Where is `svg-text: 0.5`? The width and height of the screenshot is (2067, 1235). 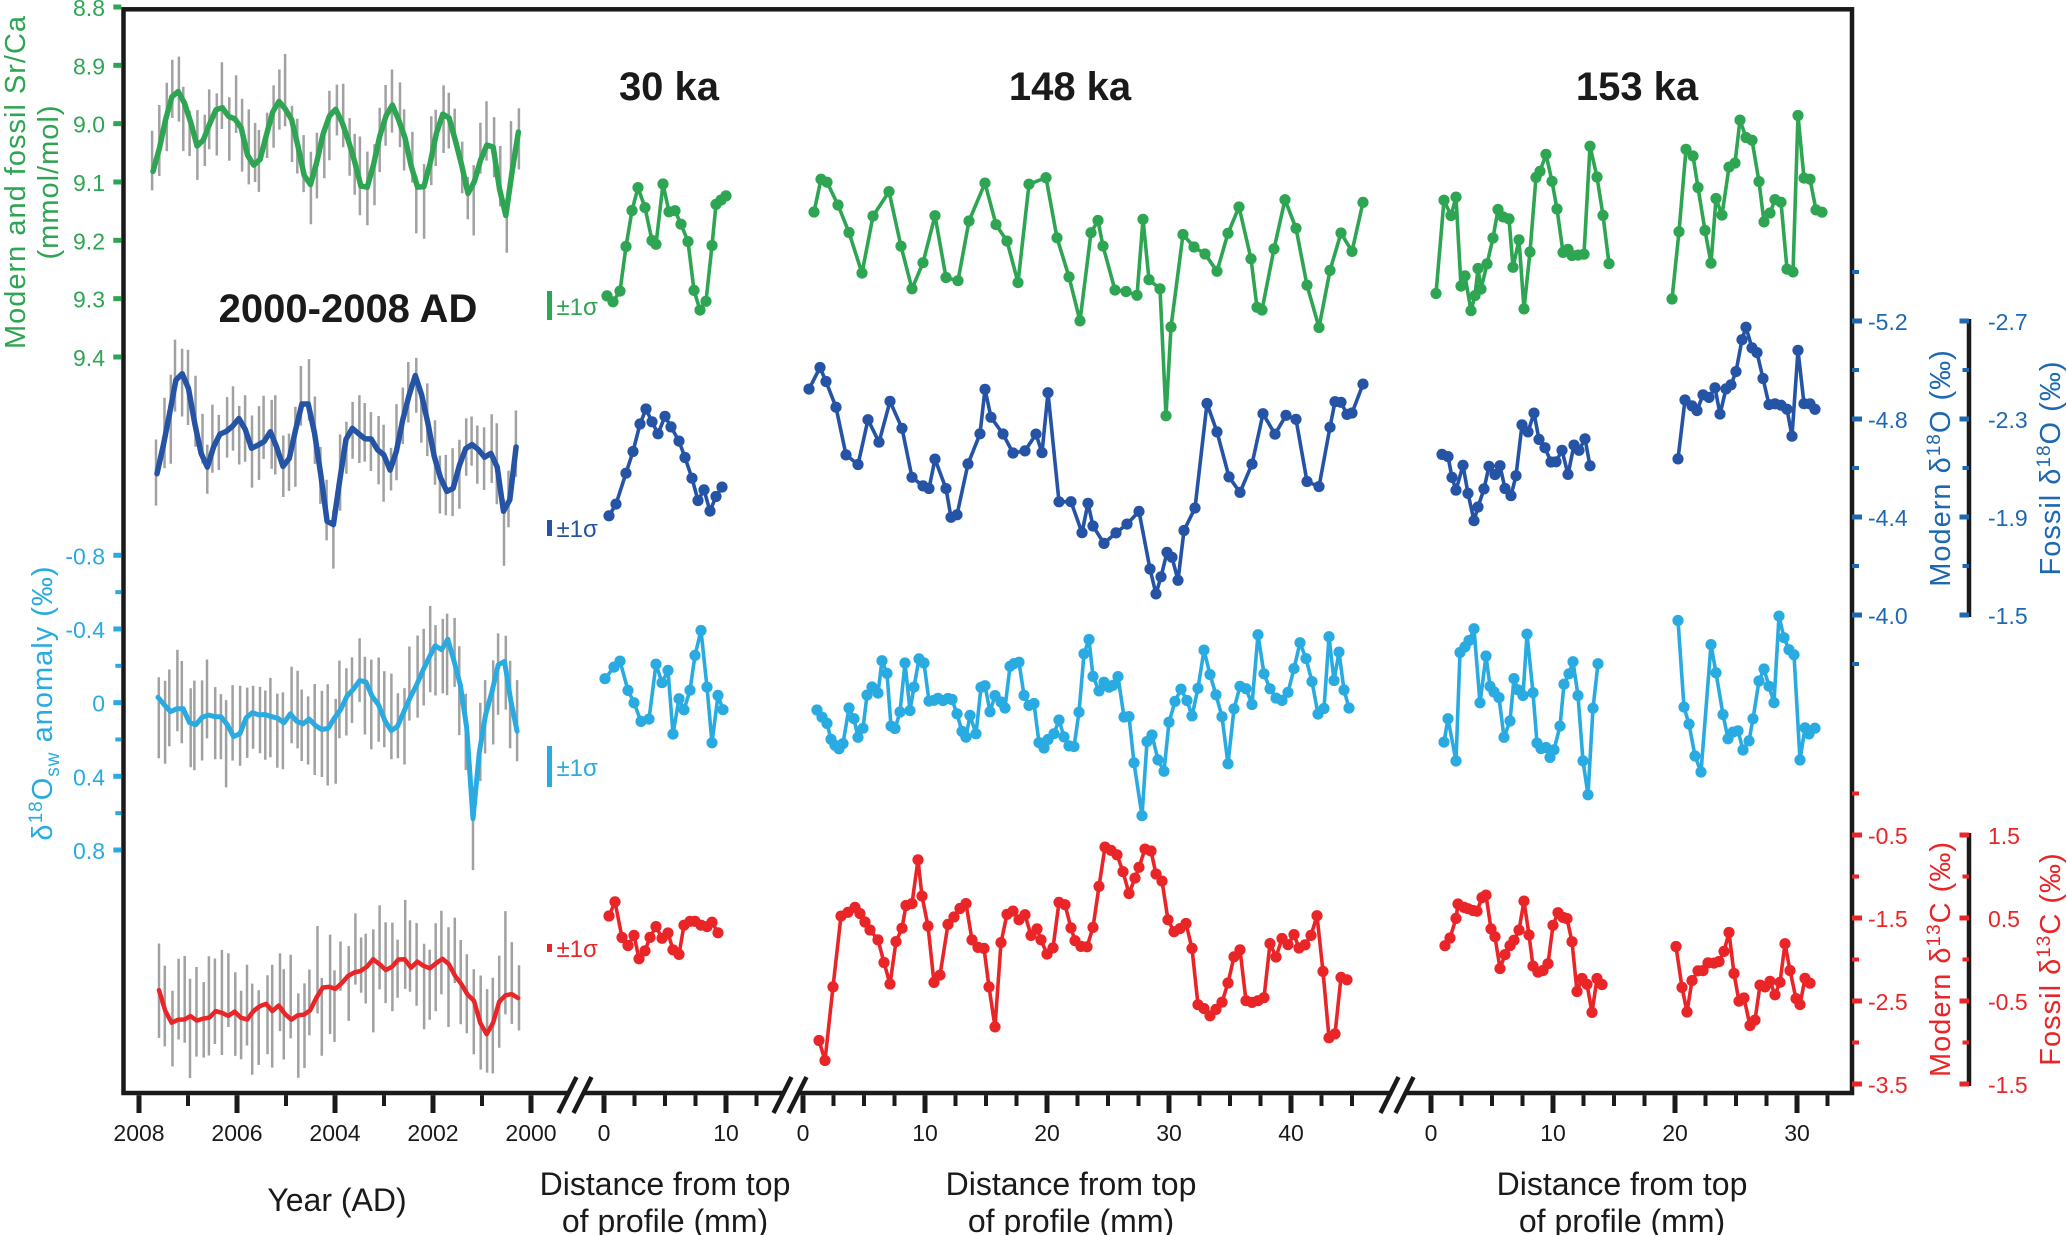
svg-text: 0.5 is located at coordinates (2004, 919).